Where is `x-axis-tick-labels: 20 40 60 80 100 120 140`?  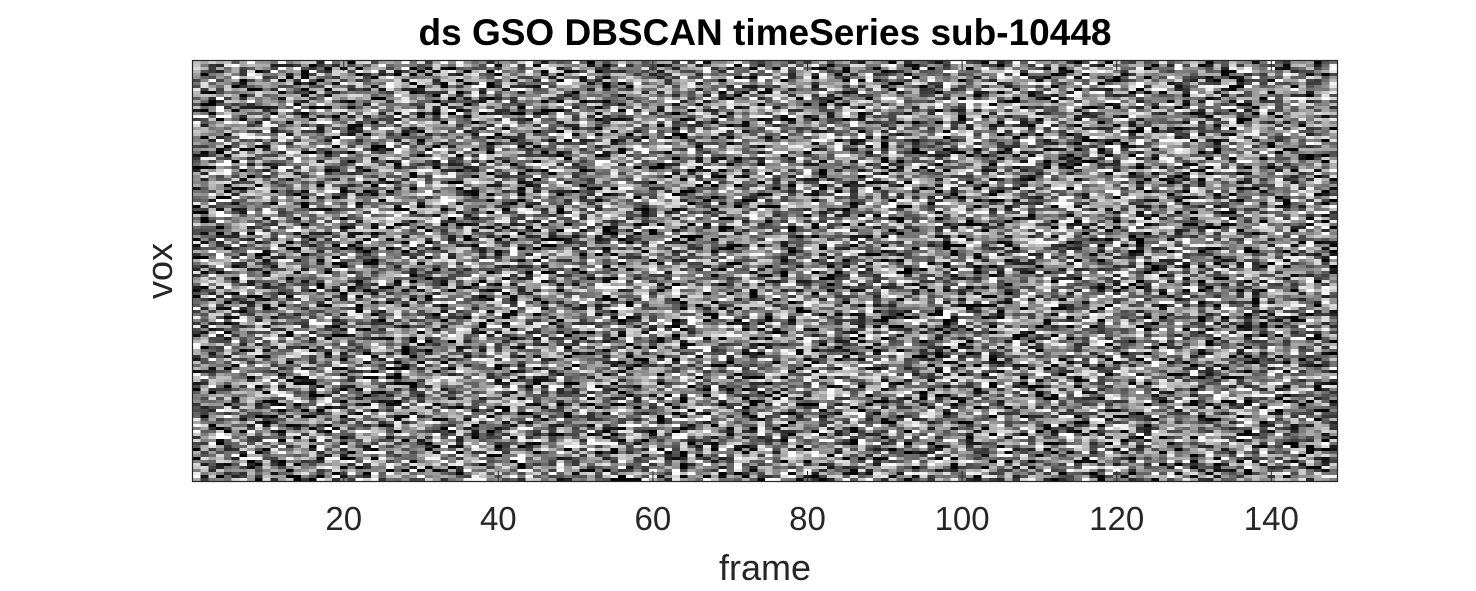
x-axis-tick-labels: 20 40 60 80 100 120 140 is located at coordinates (811, 518).